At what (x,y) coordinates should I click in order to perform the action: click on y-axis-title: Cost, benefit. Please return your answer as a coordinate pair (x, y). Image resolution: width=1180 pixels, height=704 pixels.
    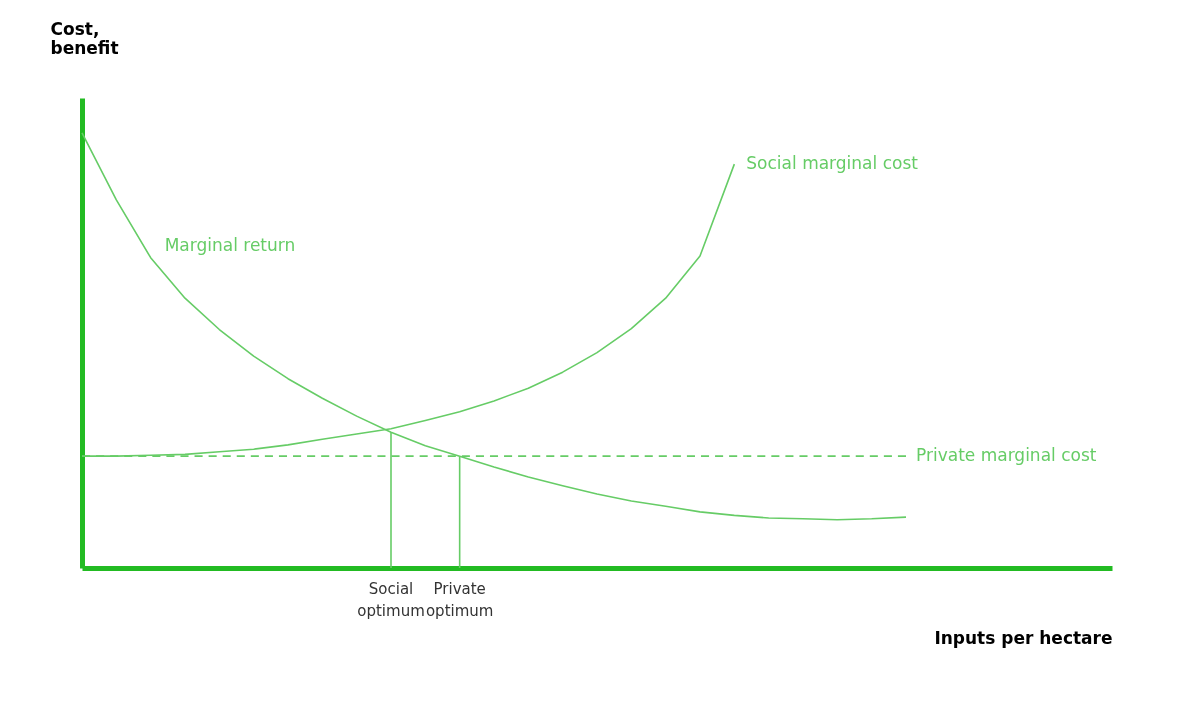
    Looking at the image, I should click on (84, 38).